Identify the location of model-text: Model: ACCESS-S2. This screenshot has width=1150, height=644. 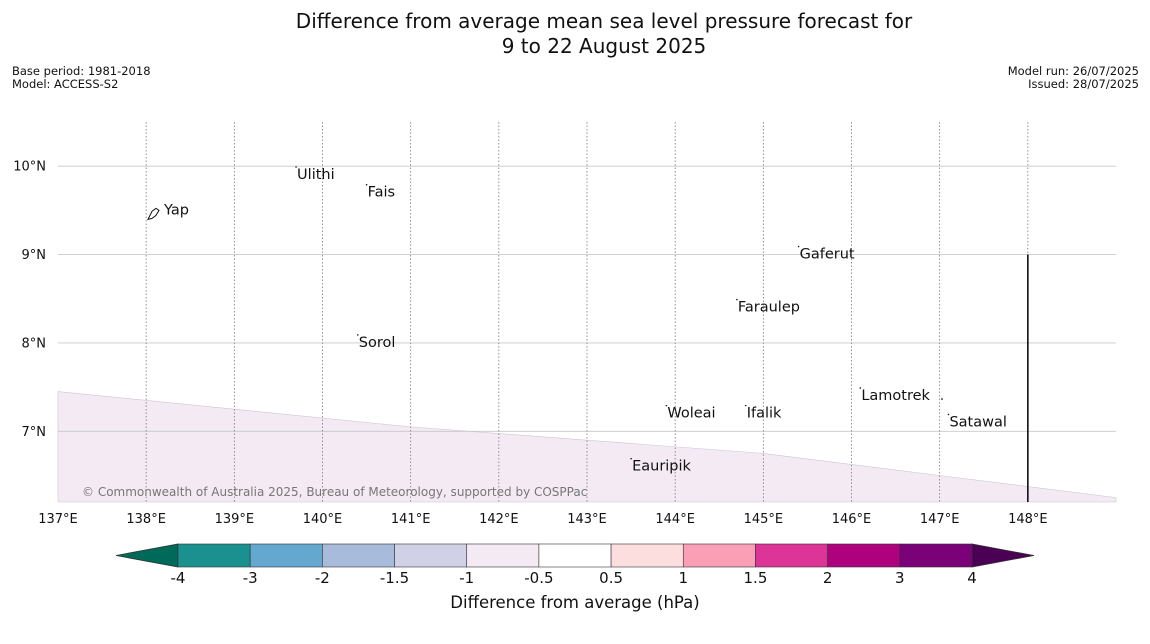
(65, 84).